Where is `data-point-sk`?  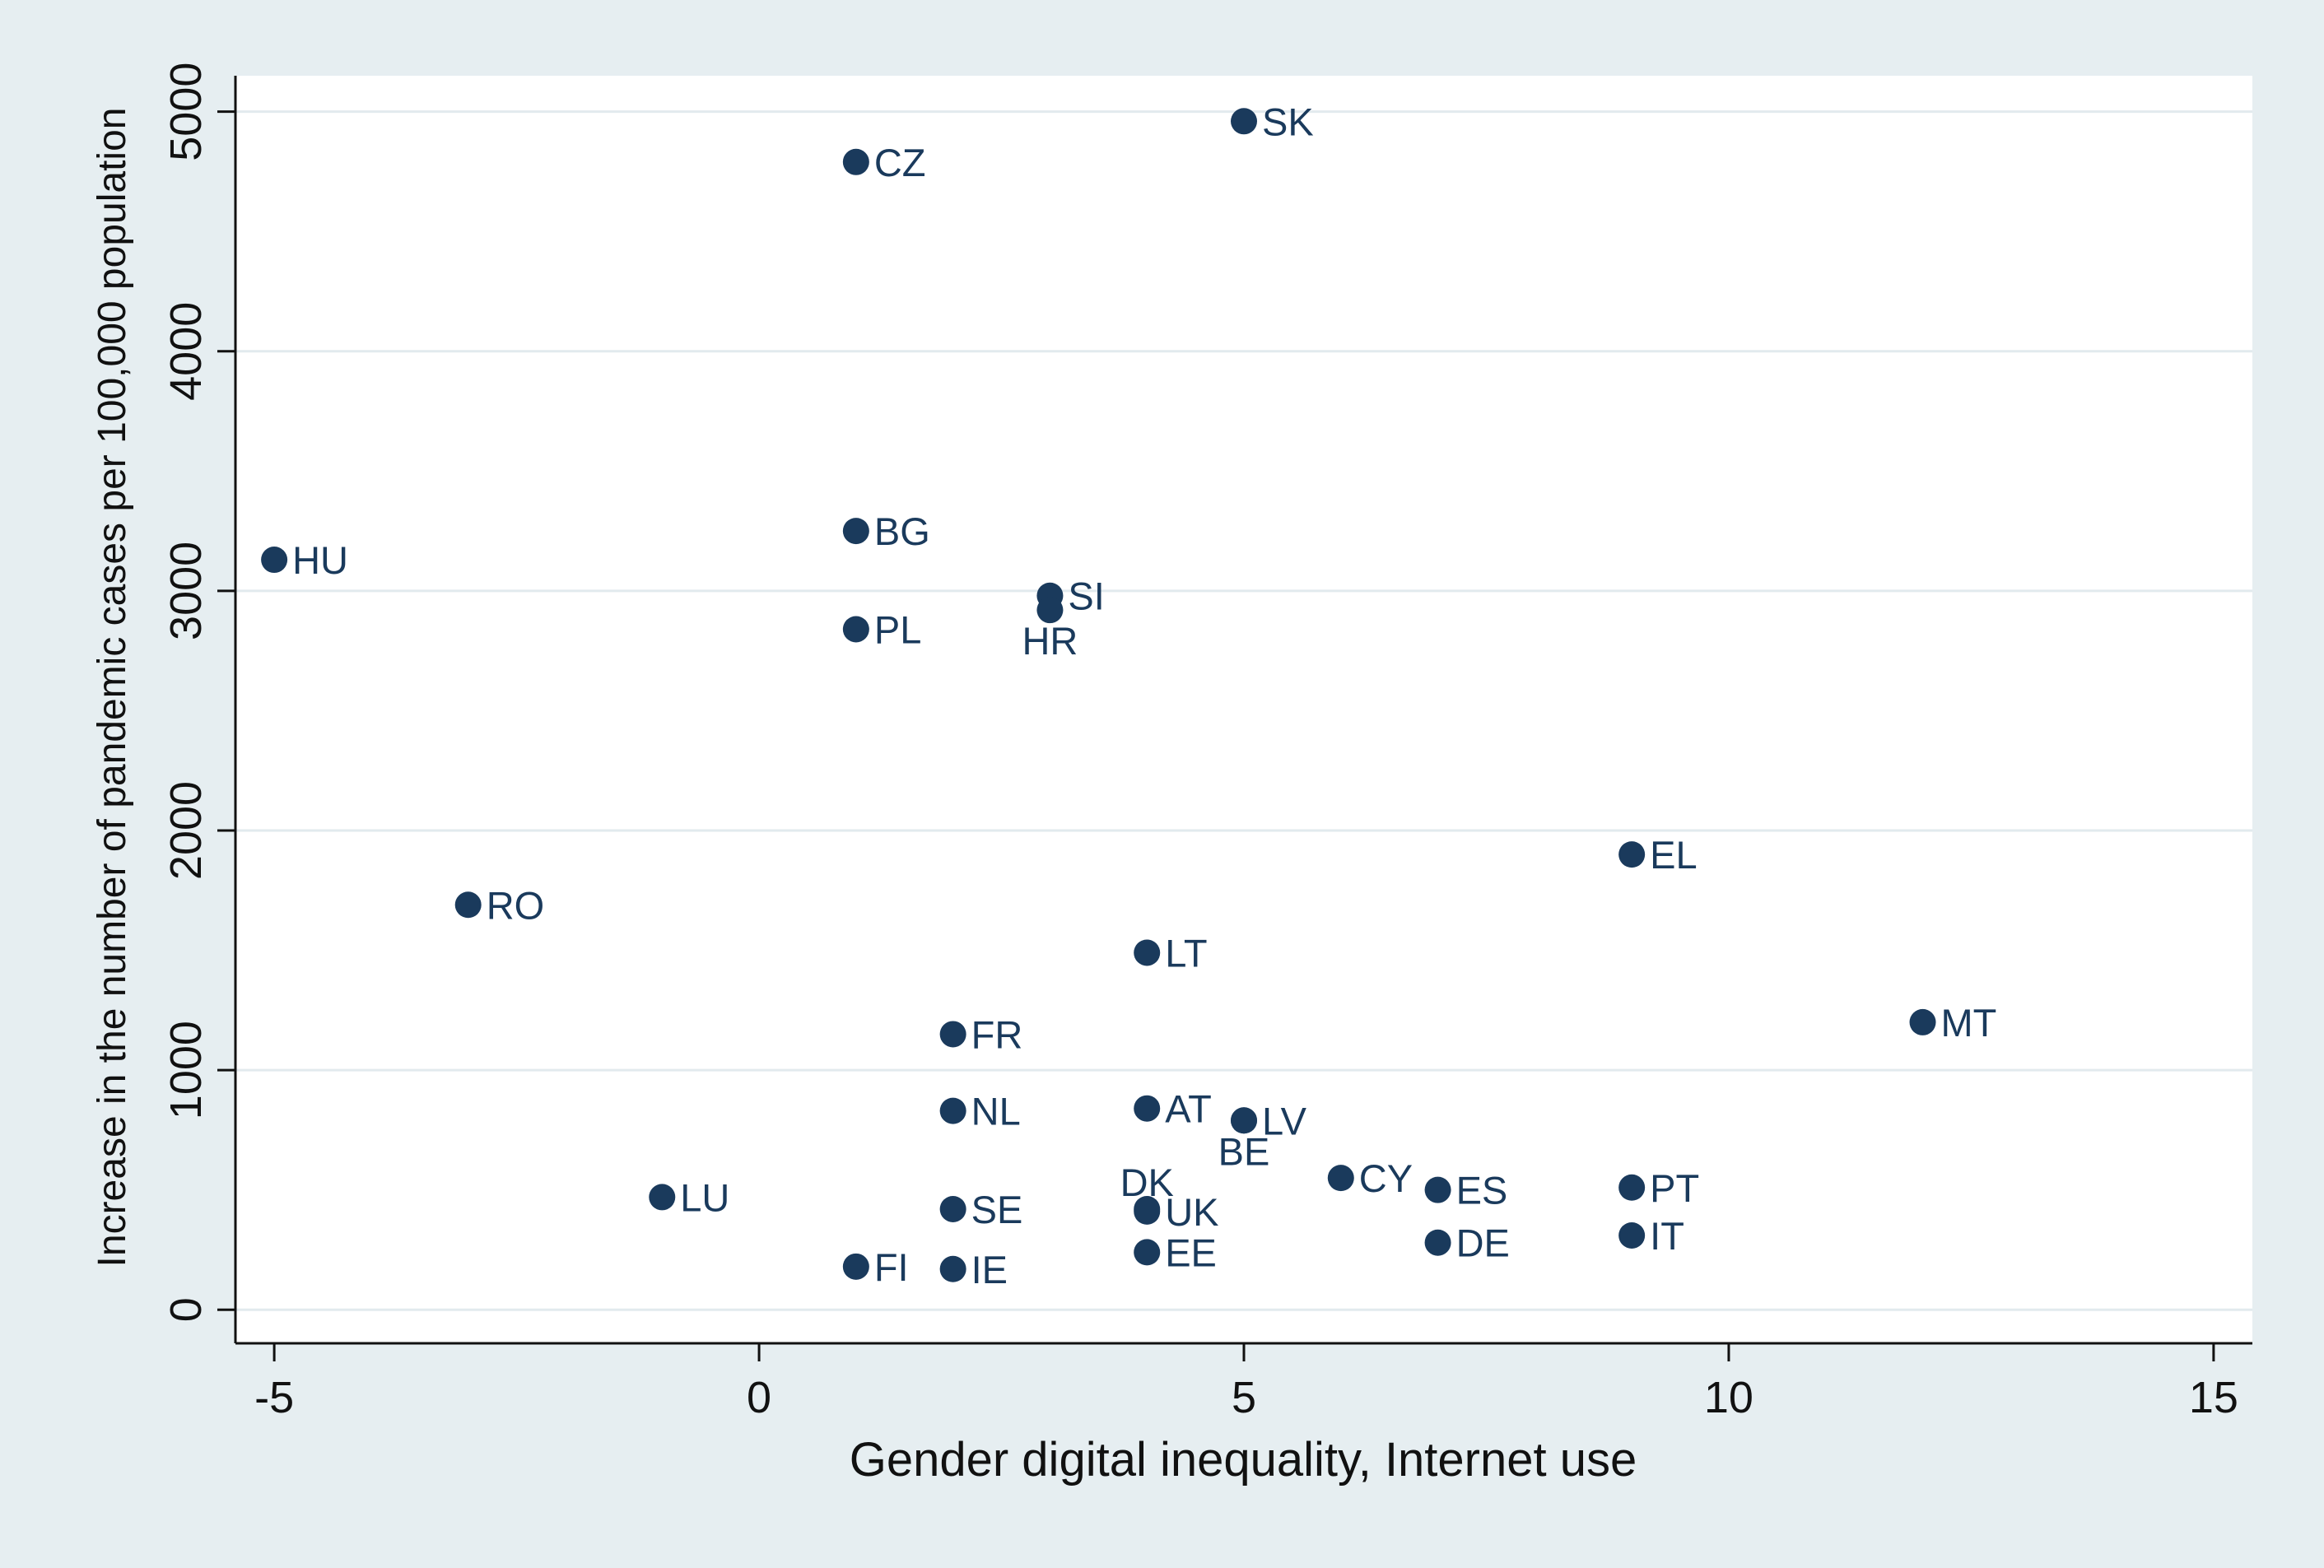
data-point-sk is located at coordinates (1244, 121).